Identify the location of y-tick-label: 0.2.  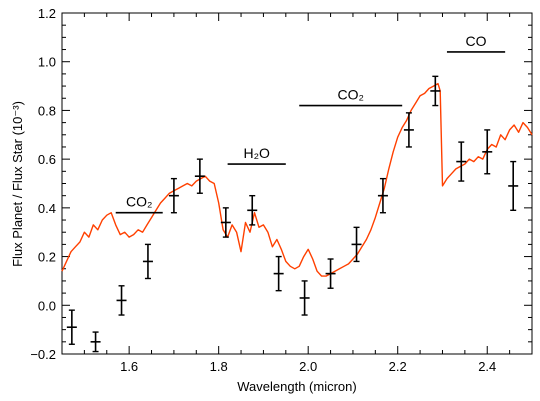
(47, 257).